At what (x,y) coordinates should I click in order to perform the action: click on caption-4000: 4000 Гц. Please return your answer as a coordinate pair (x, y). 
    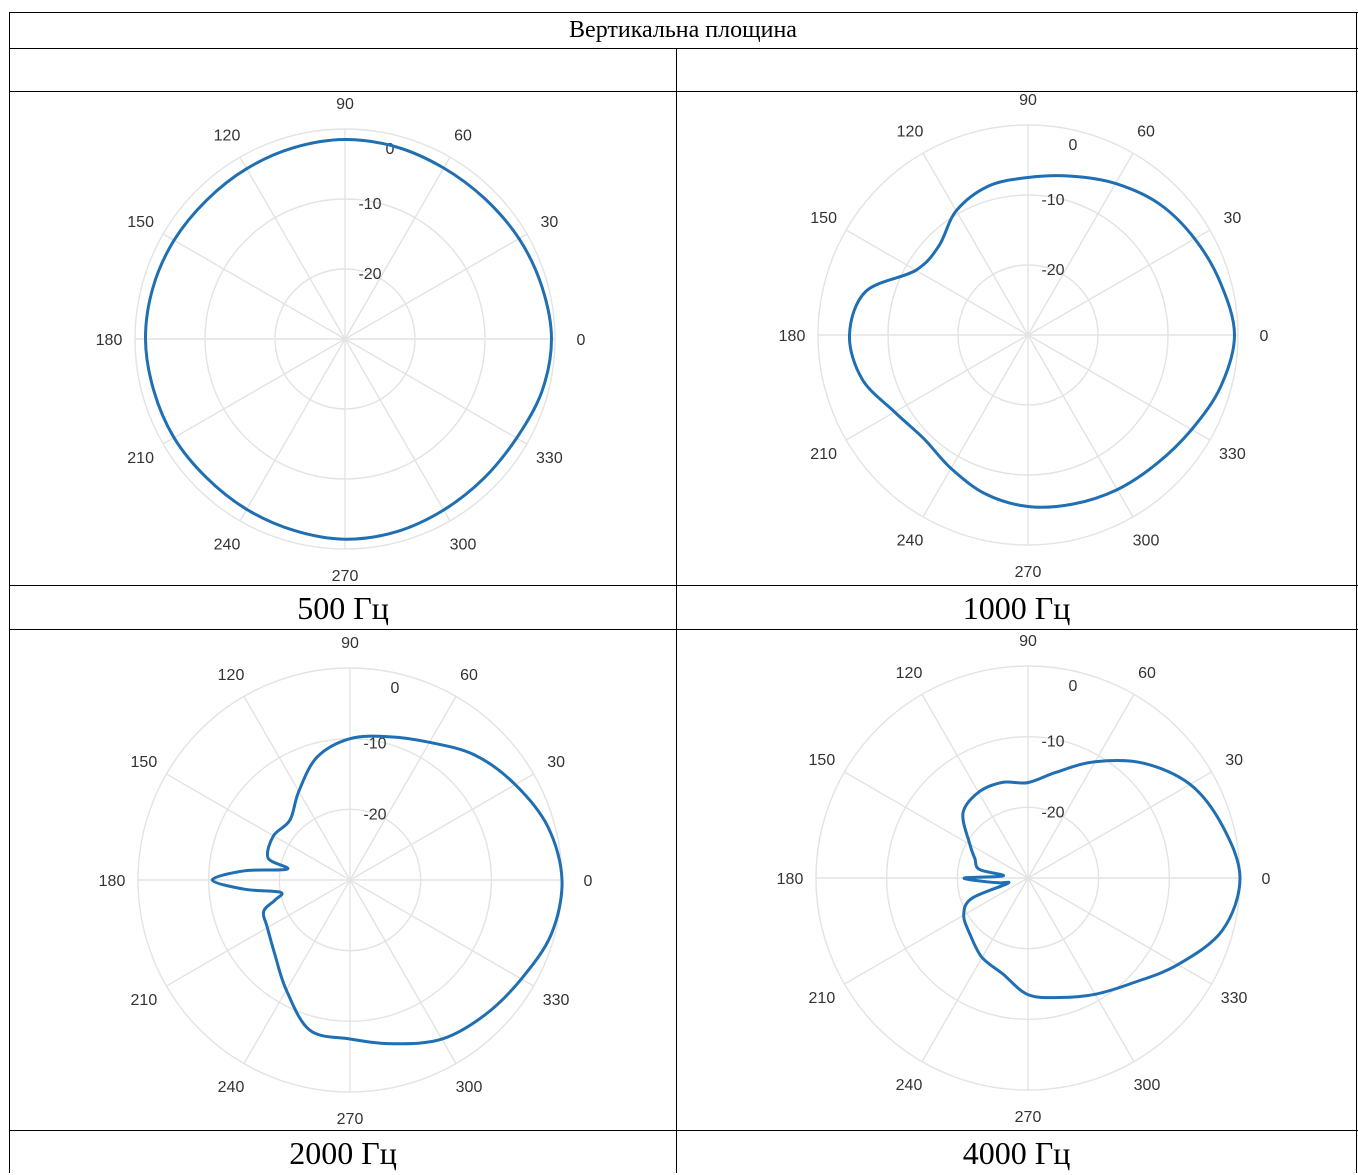
    Looking at the image, I should click on (1016, 1153).